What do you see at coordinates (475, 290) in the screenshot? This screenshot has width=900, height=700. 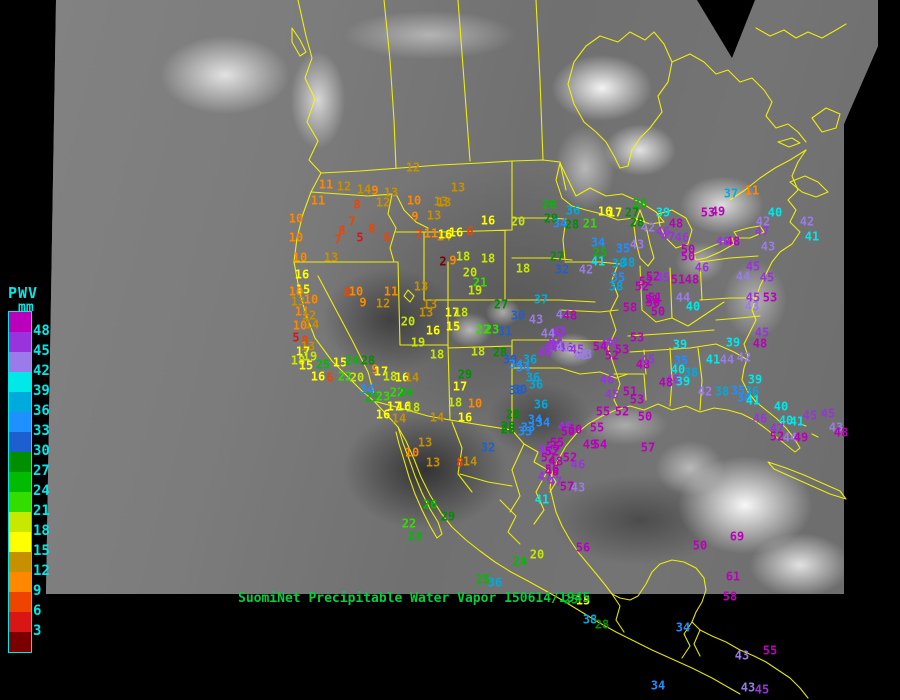 I see `station-pwv-value: 19` at bounding box center [475, 290].